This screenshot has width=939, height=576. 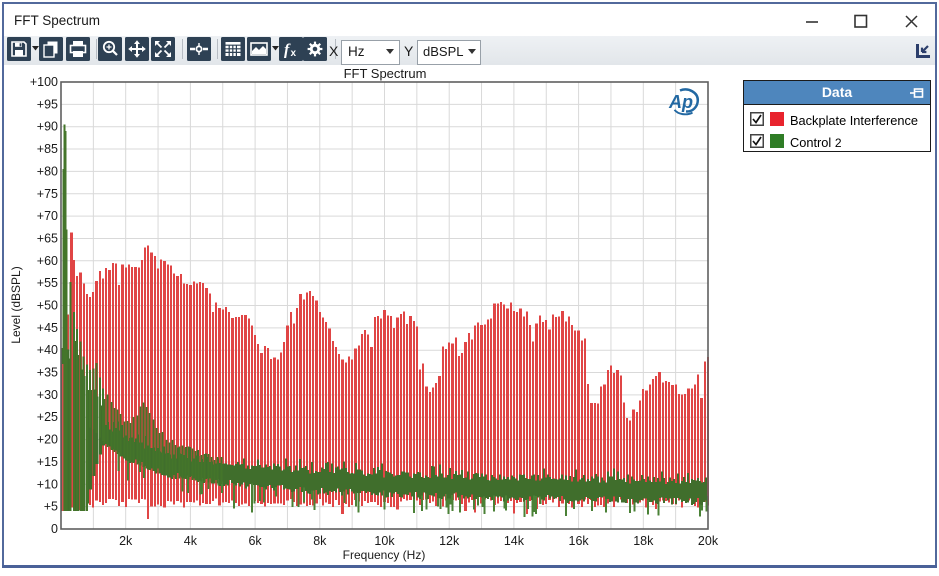 I want to click on svg-text: +90, so click(x=47, y=127).